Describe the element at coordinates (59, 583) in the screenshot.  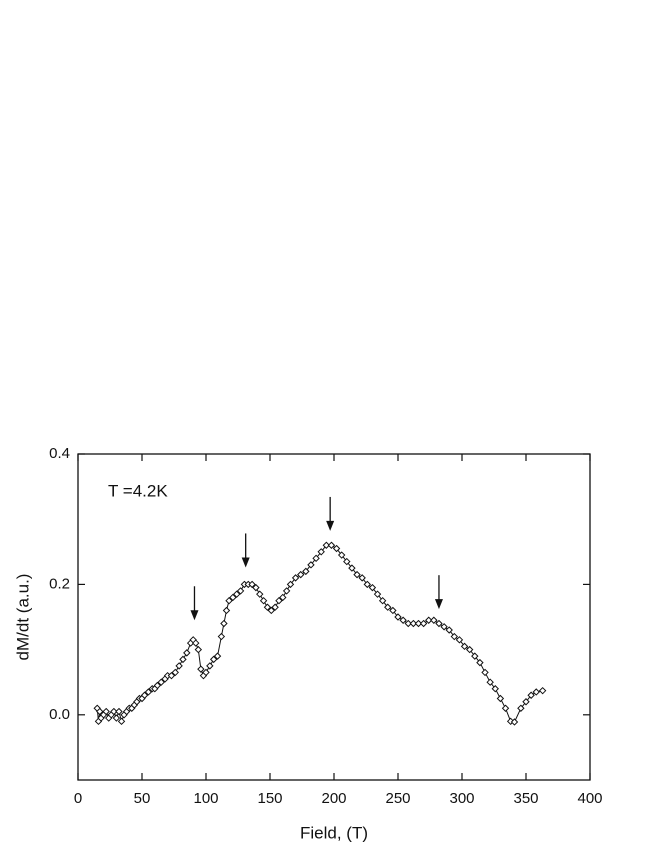
I see `y-tick-label: 0.2` at that location.